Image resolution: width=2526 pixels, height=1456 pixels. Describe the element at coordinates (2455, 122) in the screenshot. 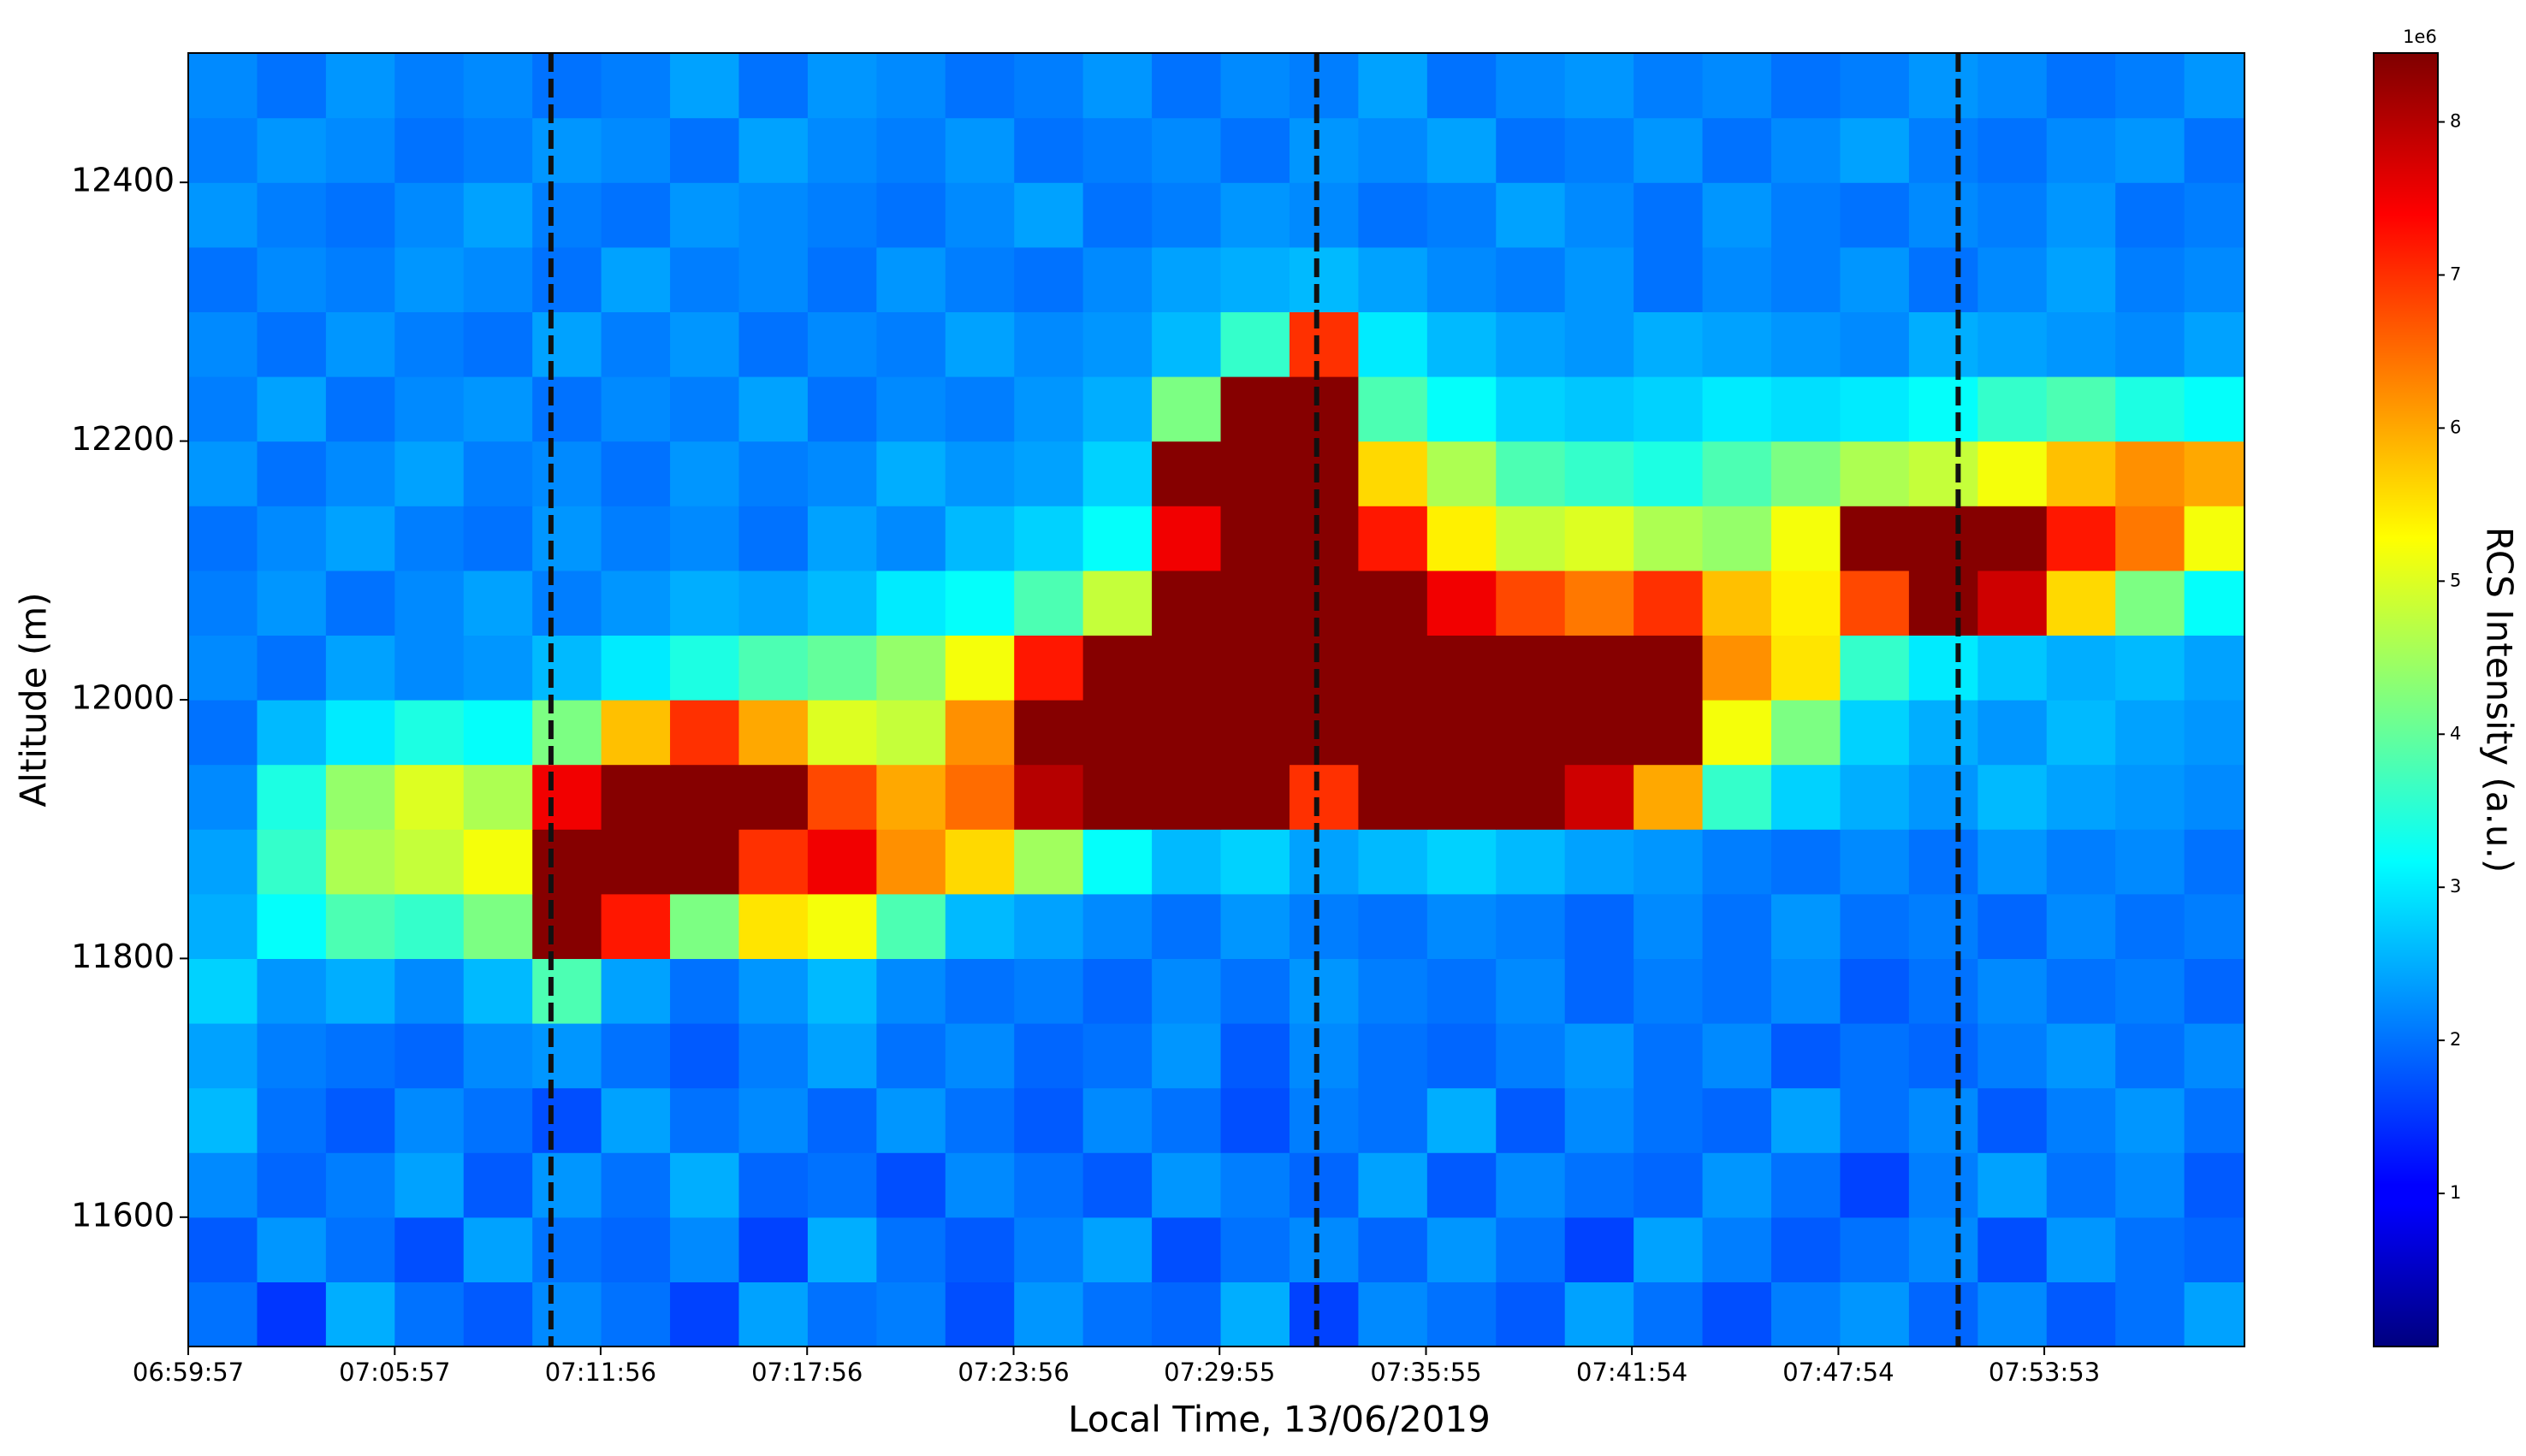

I see `colorbar-tick-label: 8` at that location.